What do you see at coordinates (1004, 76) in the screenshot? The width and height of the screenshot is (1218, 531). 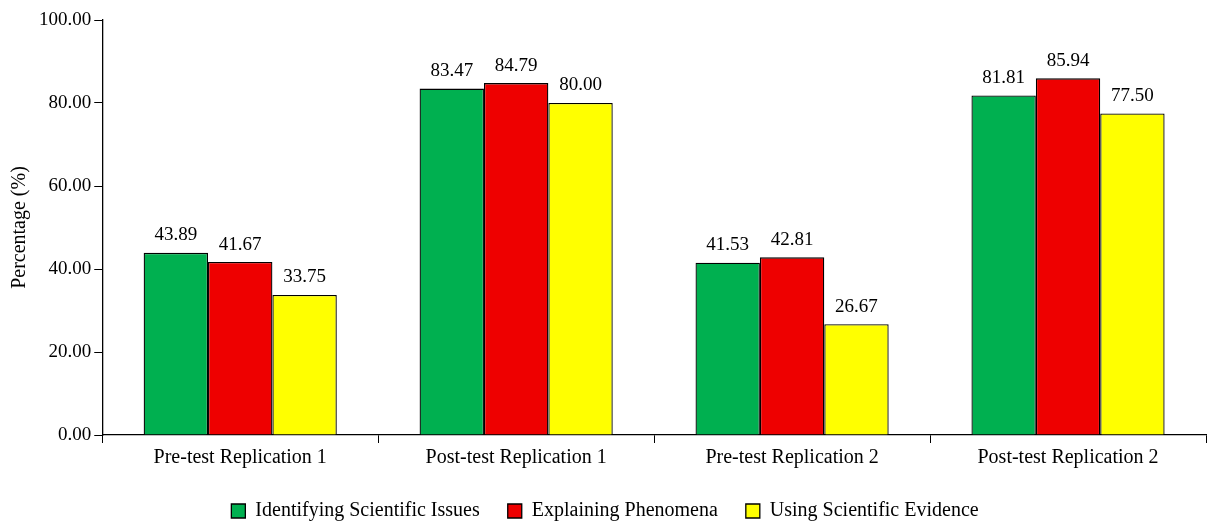 I see `data-label: 81.81` at bounding box center [1004, 76].